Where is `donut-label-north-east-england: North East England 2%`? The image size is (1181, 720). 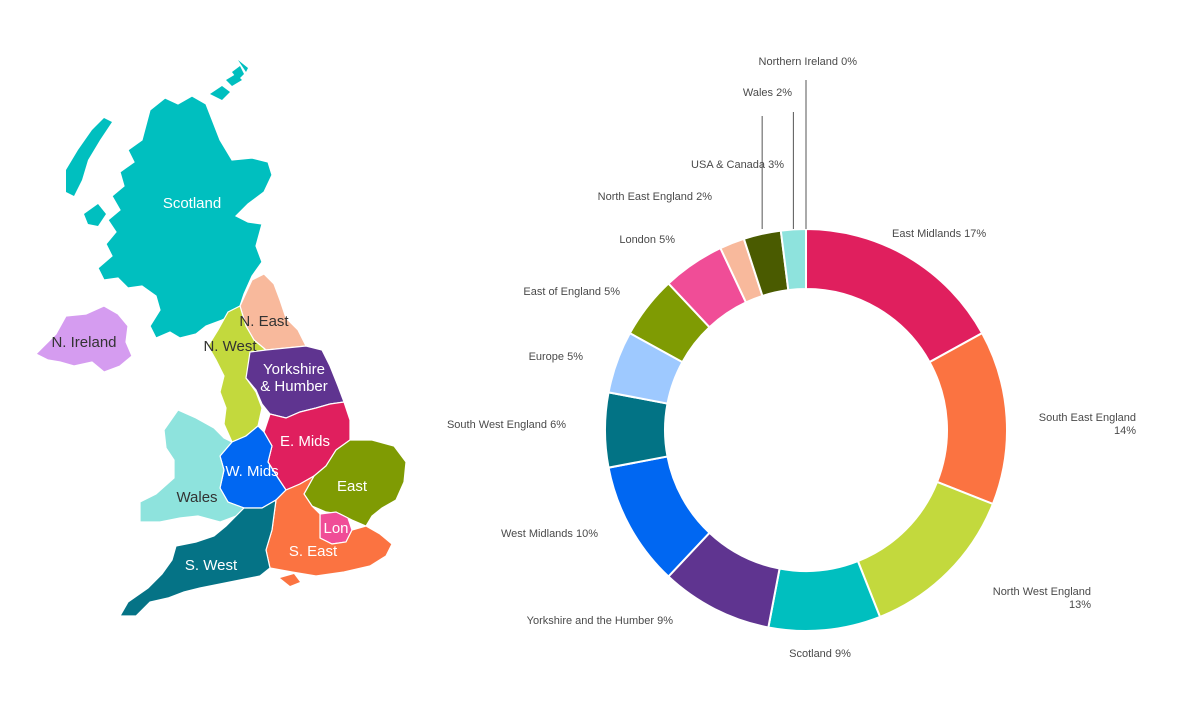
donut-label-north-east-england: North East England 2% is located at coordinates (655, 197).